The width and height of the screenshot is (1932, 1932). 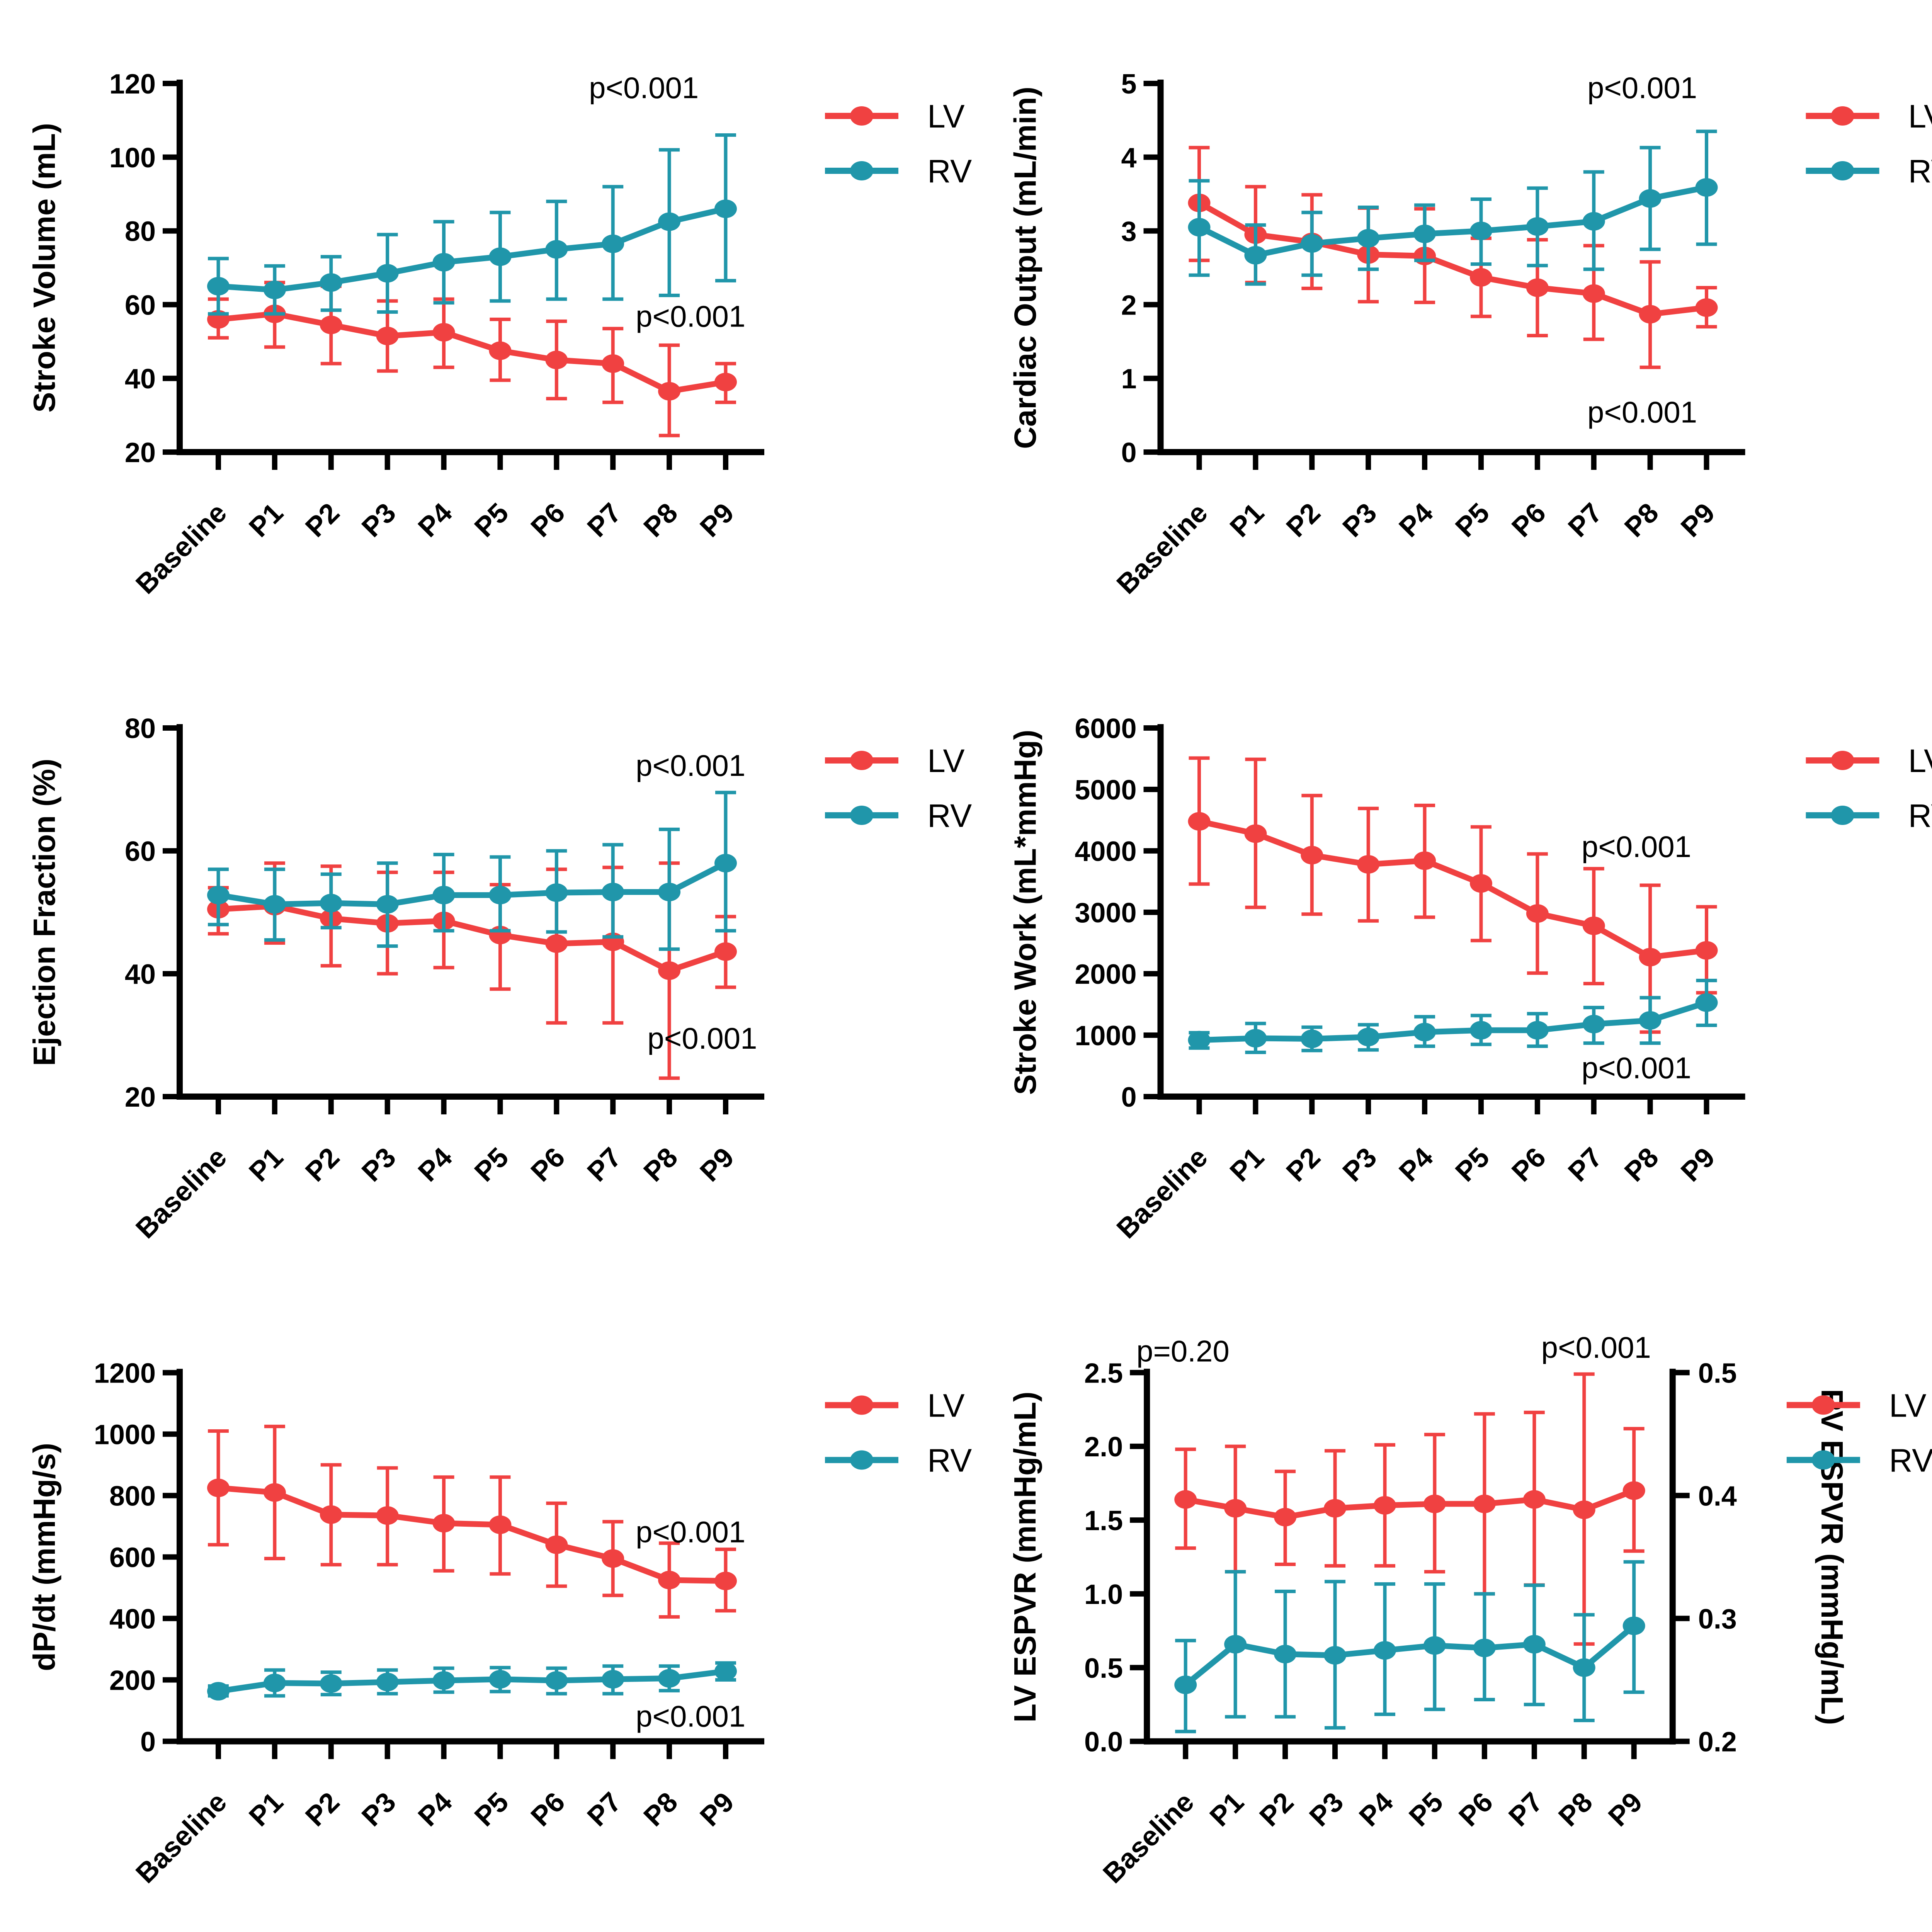 I want to click on x-category-label: P3, so click(x=379, y=520).